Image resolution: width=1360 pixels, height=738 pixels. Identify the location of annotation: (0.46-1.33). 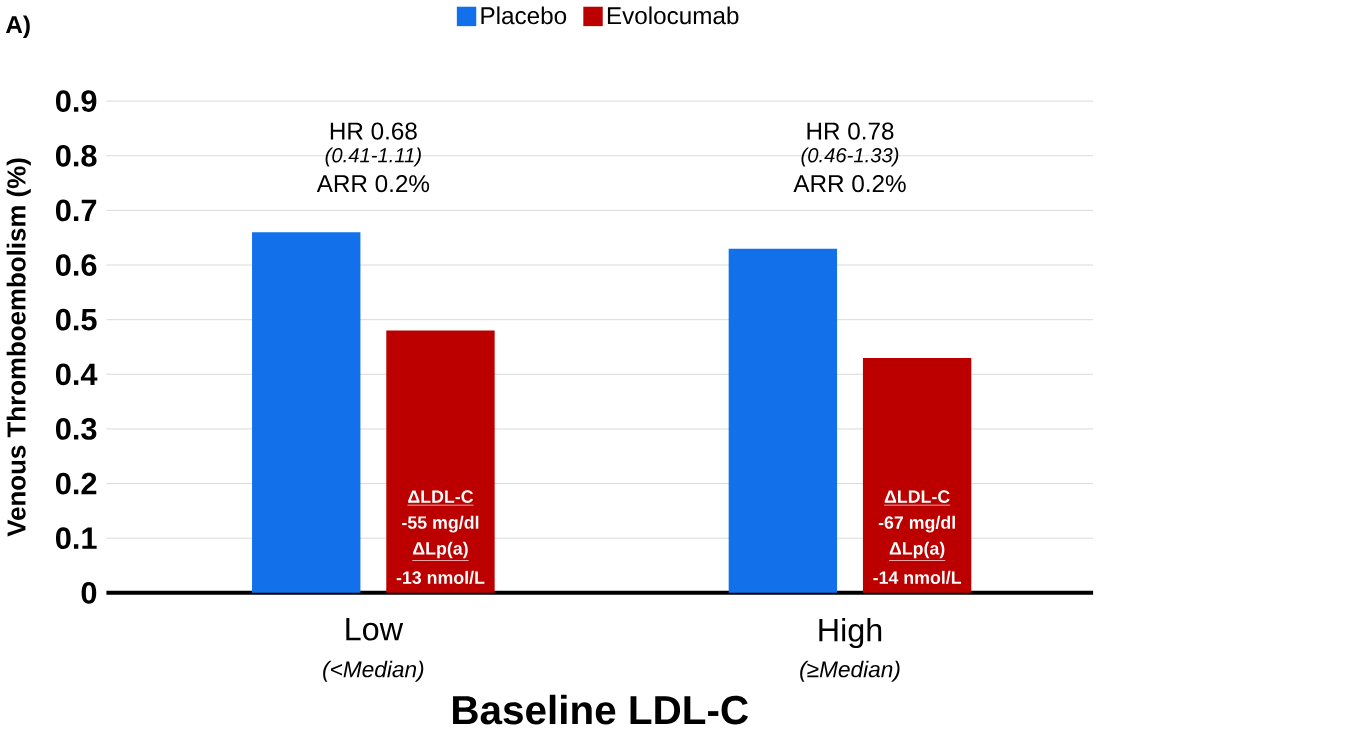
(850, 157).